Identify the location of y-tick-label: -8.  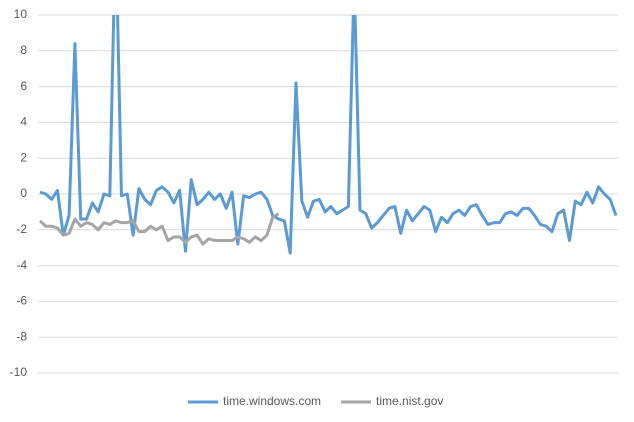
(21, 336).